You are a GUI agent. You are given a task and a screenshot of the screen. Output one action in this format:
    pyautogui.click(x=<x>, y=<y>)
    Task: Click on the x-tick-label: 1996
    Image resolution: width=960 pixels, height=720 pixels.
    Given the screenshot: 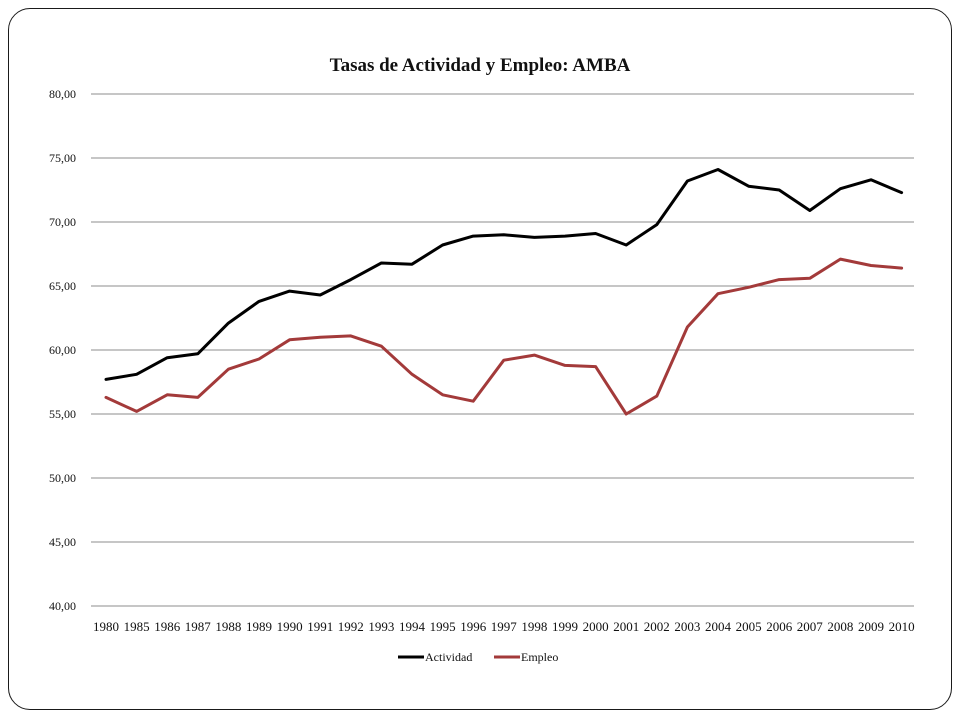 What is the action you would take?
    pyautogui.click(x=473, y=626)
    